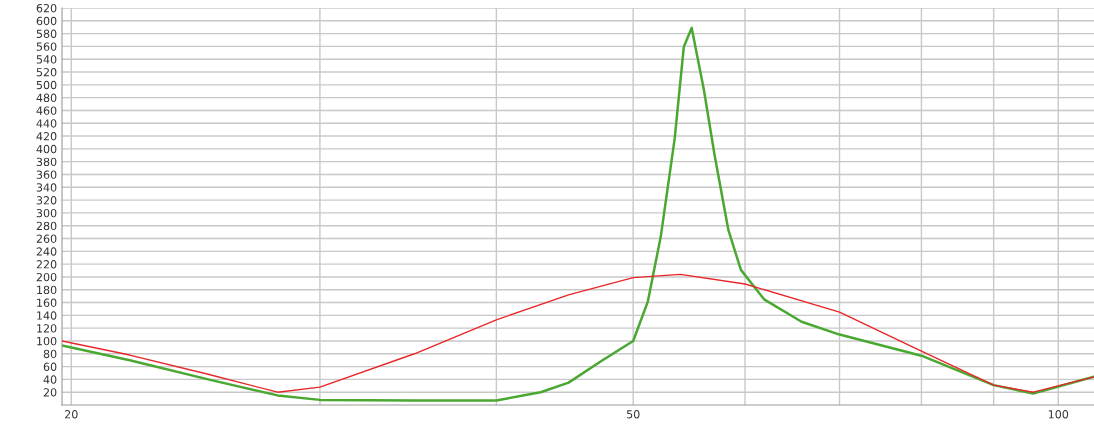  What do you see at coordinates (46, 72) in the screenshot?
I see `y-tick-label: 520` at bounding box center [46, 72].